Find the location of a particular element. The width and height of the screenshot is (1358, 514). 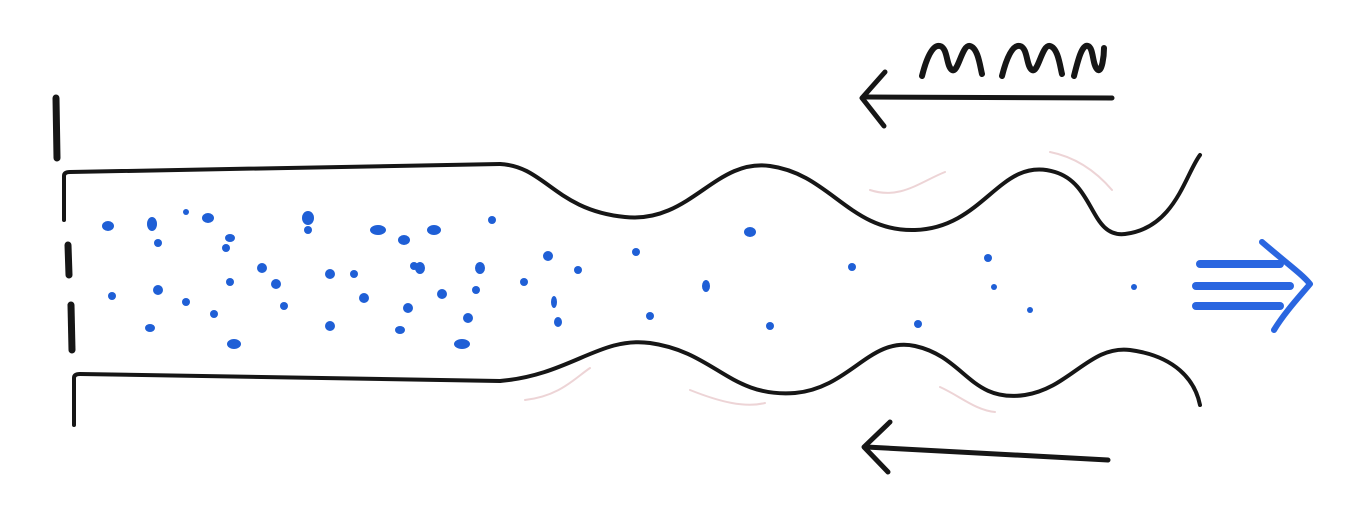

upper-wave-shadow is located at coordinates (991, 172).